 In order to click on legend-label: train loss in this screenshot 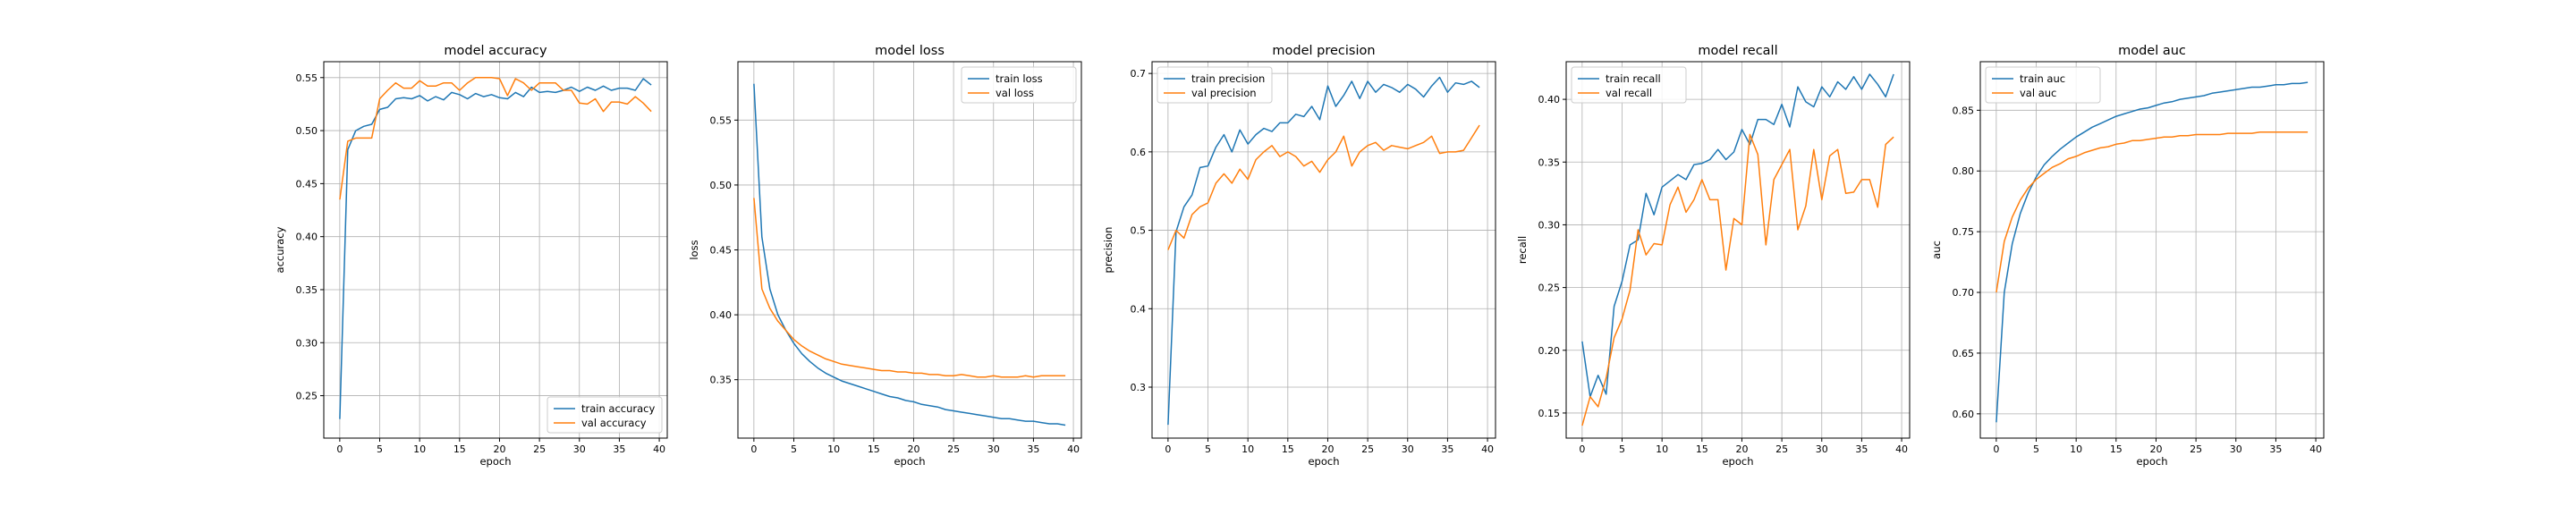, I will do `click(1019, 78)`.